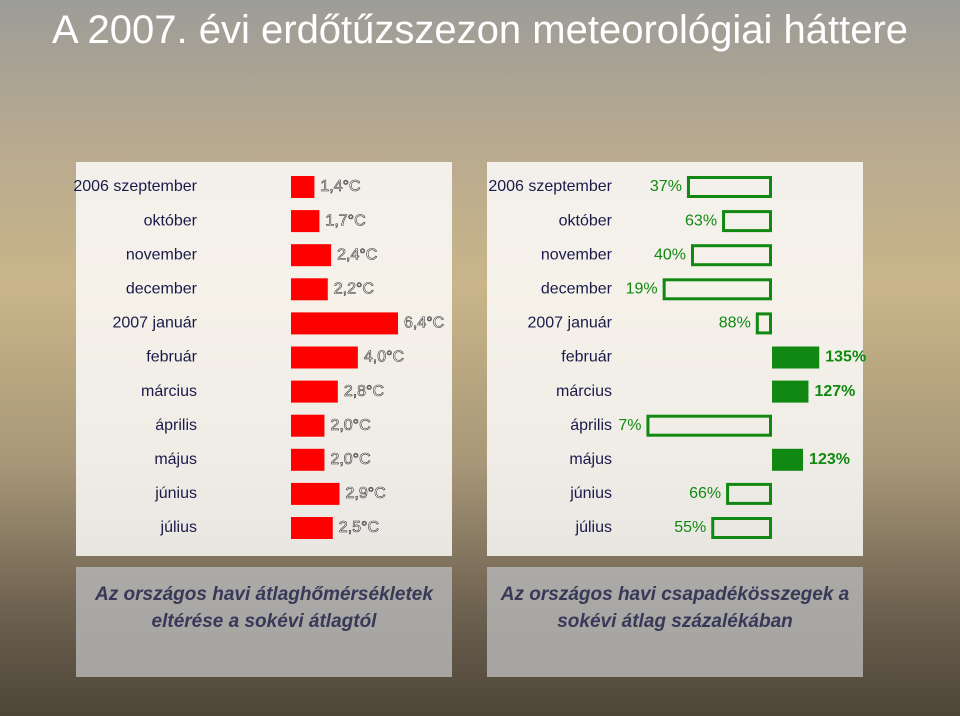 The image size is (960, 716). What do you see at coordinates (845, 357) in the screenshot?
I see `value-label: 135%` at bounding box center [845, 357].